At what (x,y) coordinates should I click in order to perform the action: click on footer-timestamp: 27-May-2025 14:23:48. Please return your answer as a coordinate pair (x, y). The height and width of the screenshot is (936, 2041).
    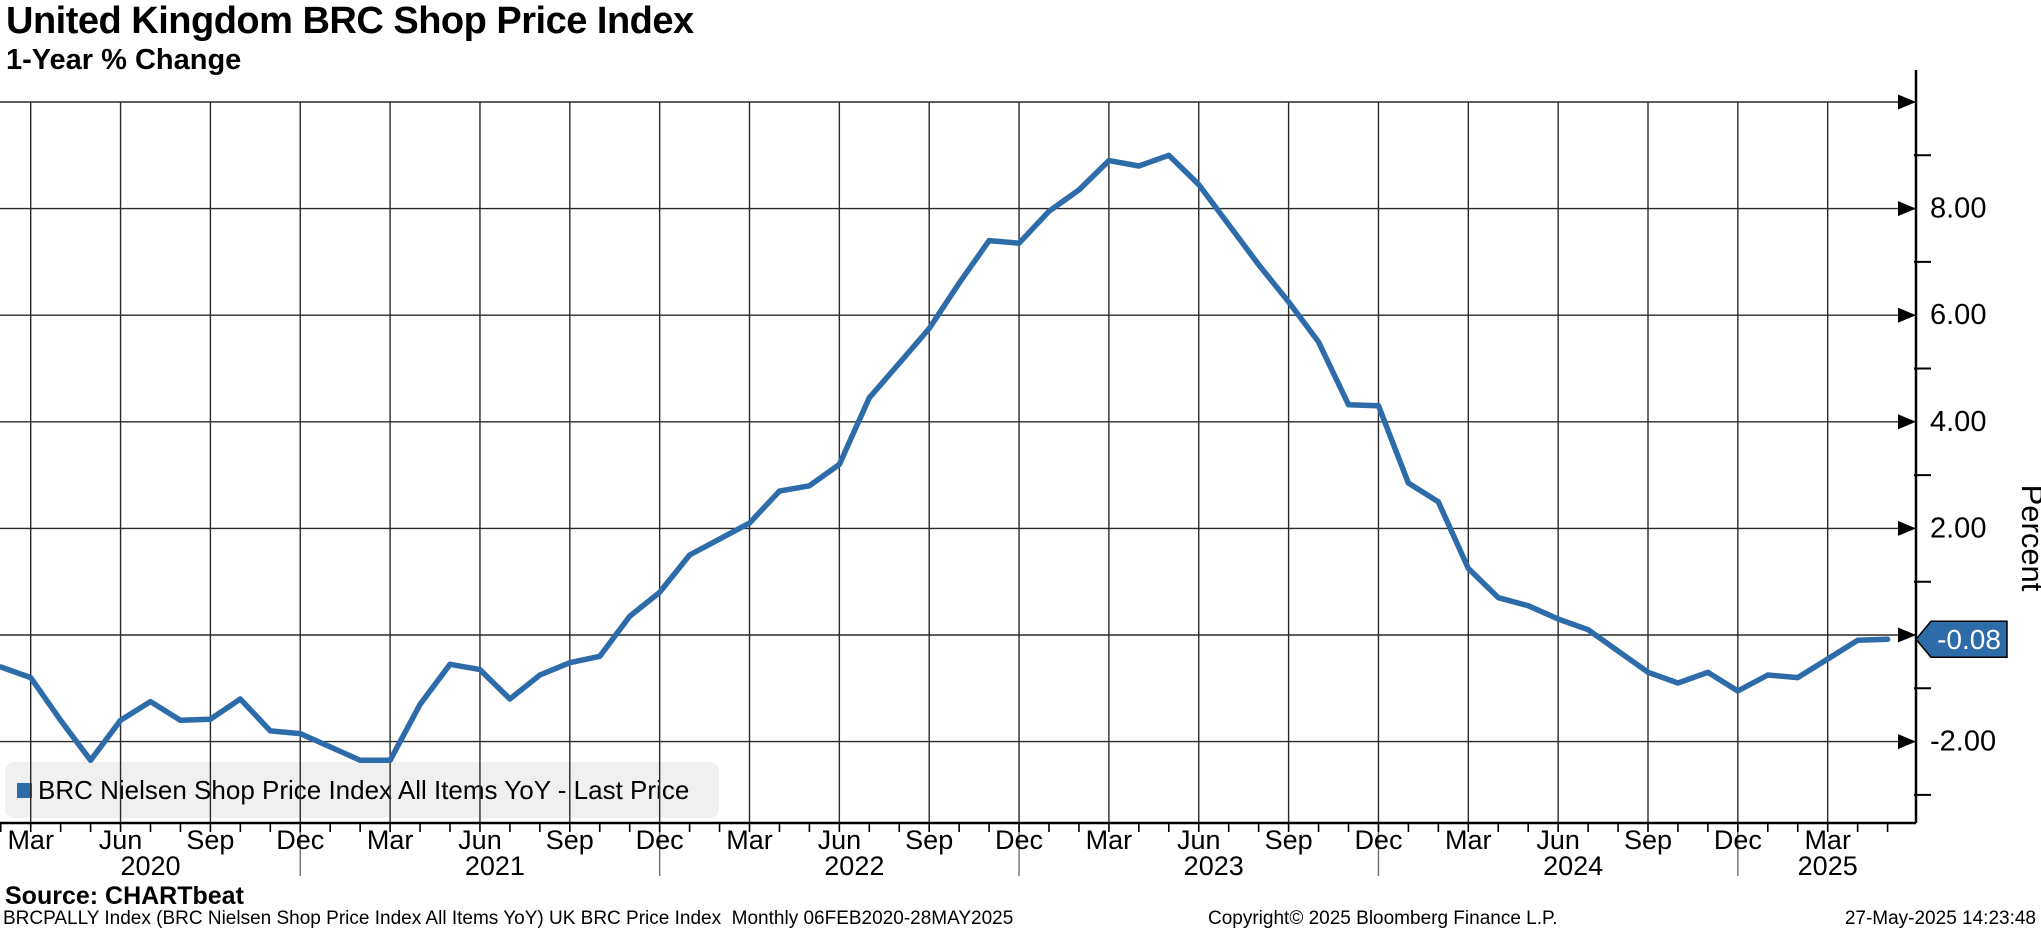
    Looking at the image, I should click on (1940, 918).